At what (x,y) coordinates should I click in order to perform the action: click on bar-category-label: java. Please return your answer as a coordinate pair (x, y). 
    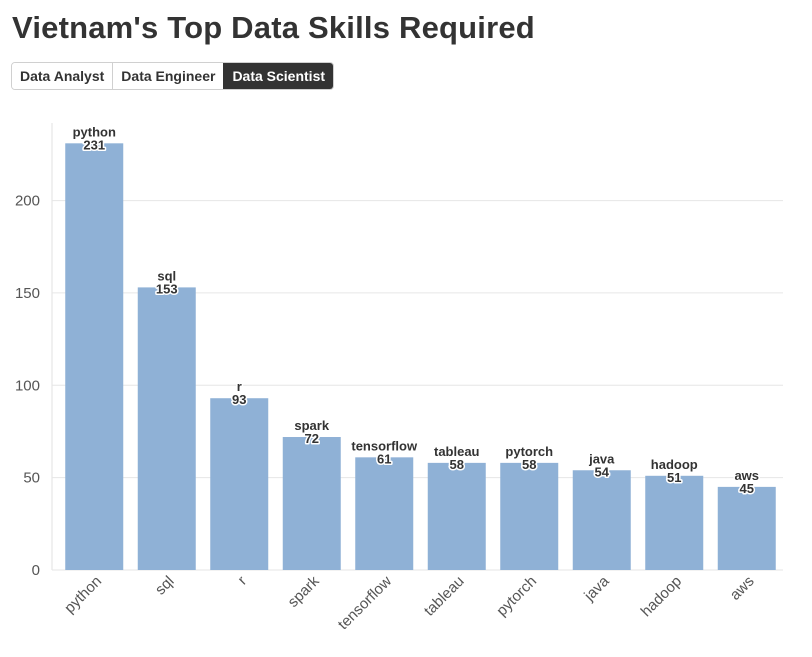
    Looking at the image, I should click on (601, 458).